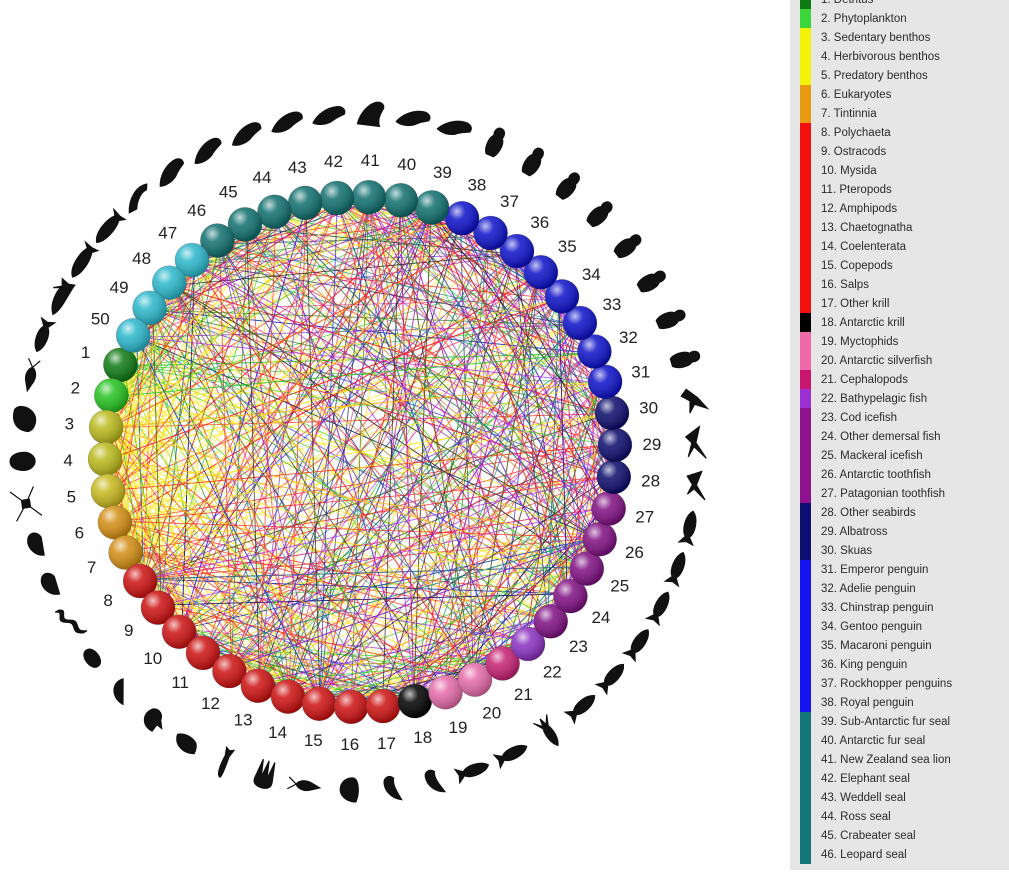  What do you see at coordinates (887, 683) in the screenshot?
I see `legend-label: 37. Rockhopper penguins` at bounding box center [887, 683].